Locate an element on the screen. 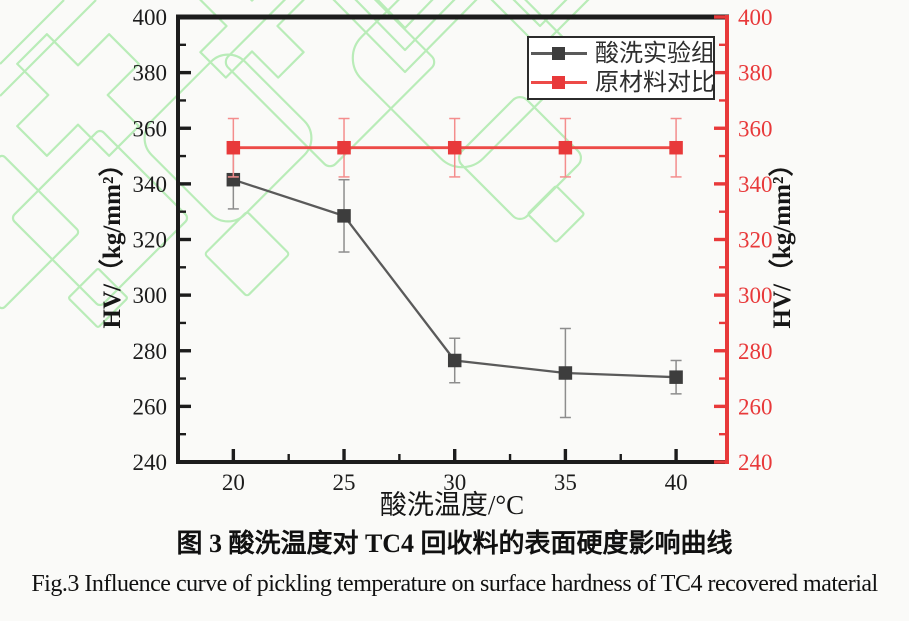  y-tick-label-left: 380 is located at coordinates (150, 73).